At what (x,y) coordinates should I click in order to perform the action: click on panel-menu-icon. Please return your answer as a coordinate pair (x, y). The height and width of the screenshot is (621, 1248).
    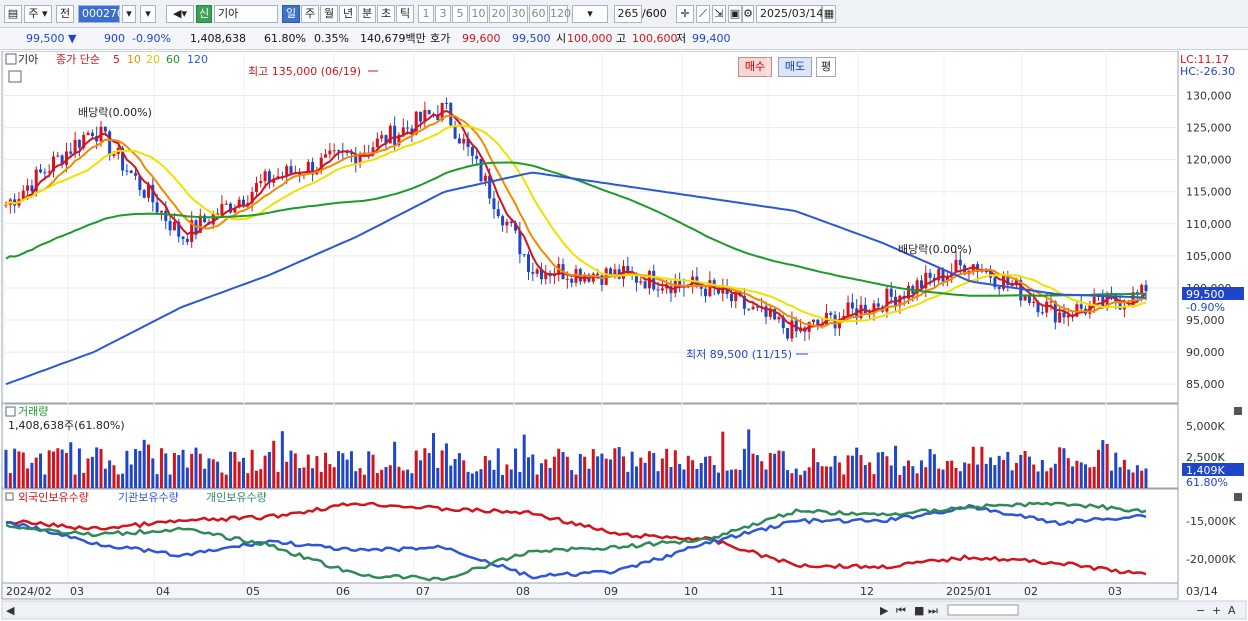
    Looking at the image, I should click on (11, 59).